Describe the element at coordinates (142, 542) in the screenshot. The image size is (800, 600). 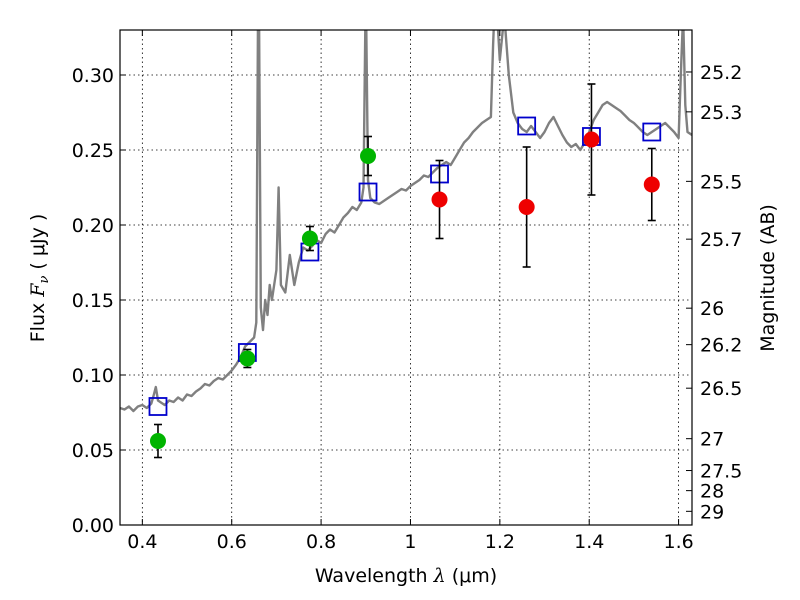
I see `x-tick-label-0: 0.4` at that location.